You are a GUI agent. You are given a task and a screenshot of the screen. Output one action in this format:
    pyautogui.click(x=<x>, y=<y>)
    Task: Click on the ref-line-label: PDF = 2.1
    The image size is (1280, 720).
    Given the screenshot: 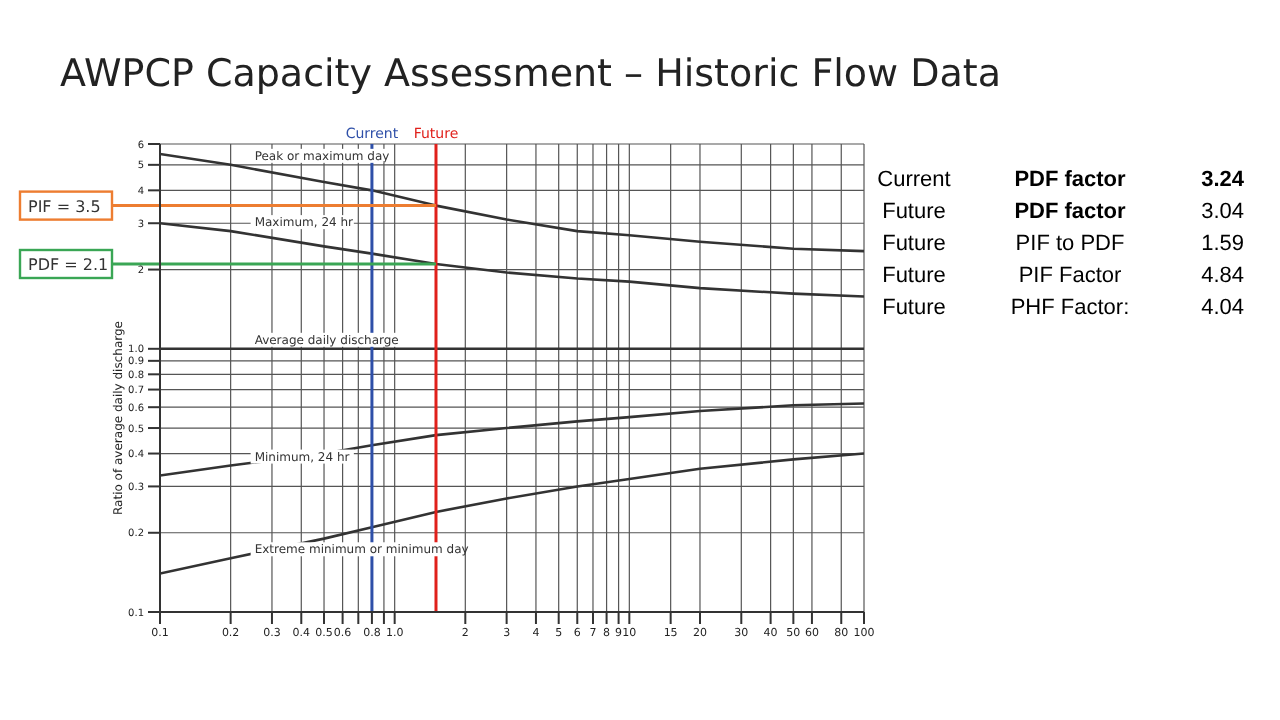 What is the action you would take?
    pyautogui.click(x=68, y=265)
    